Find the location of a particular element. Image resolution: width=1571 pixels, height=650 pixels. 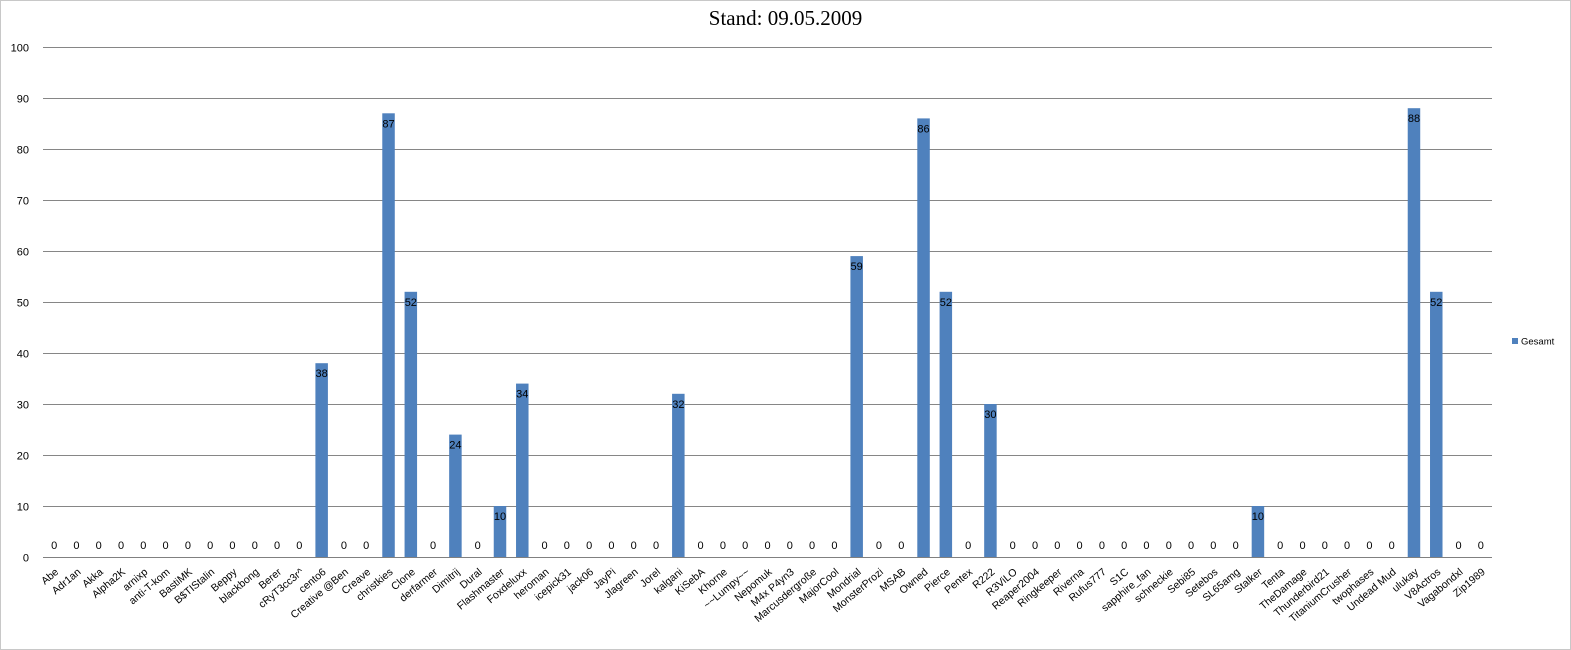

y-tick-label: 70 is located at coordinates (23, 202).